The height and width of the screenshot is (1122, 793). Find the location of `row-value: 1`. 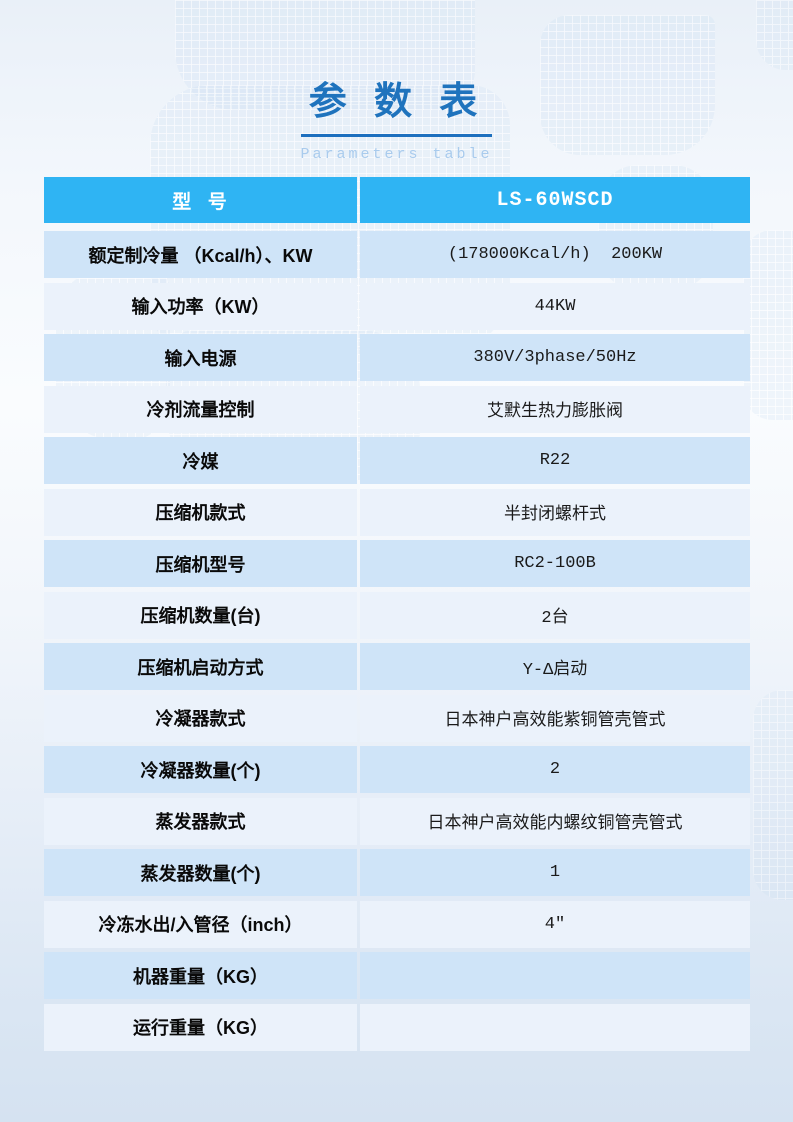

row-value: 1 is located at coordinates (555, 872).